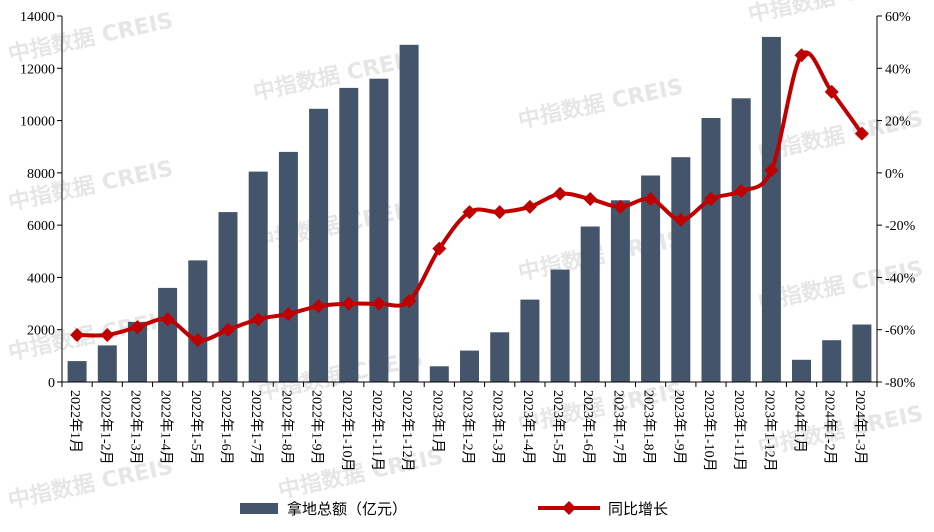 This screenshot has width=934, height=532. Describe the element at coordinates (830, 427) in the screenshot. I see `x-tick-label: 2024年1-2月` at that location.